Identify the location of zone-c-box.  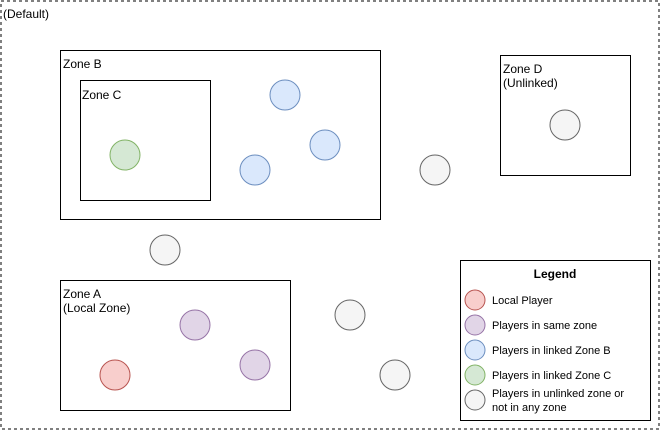
(145, 140).